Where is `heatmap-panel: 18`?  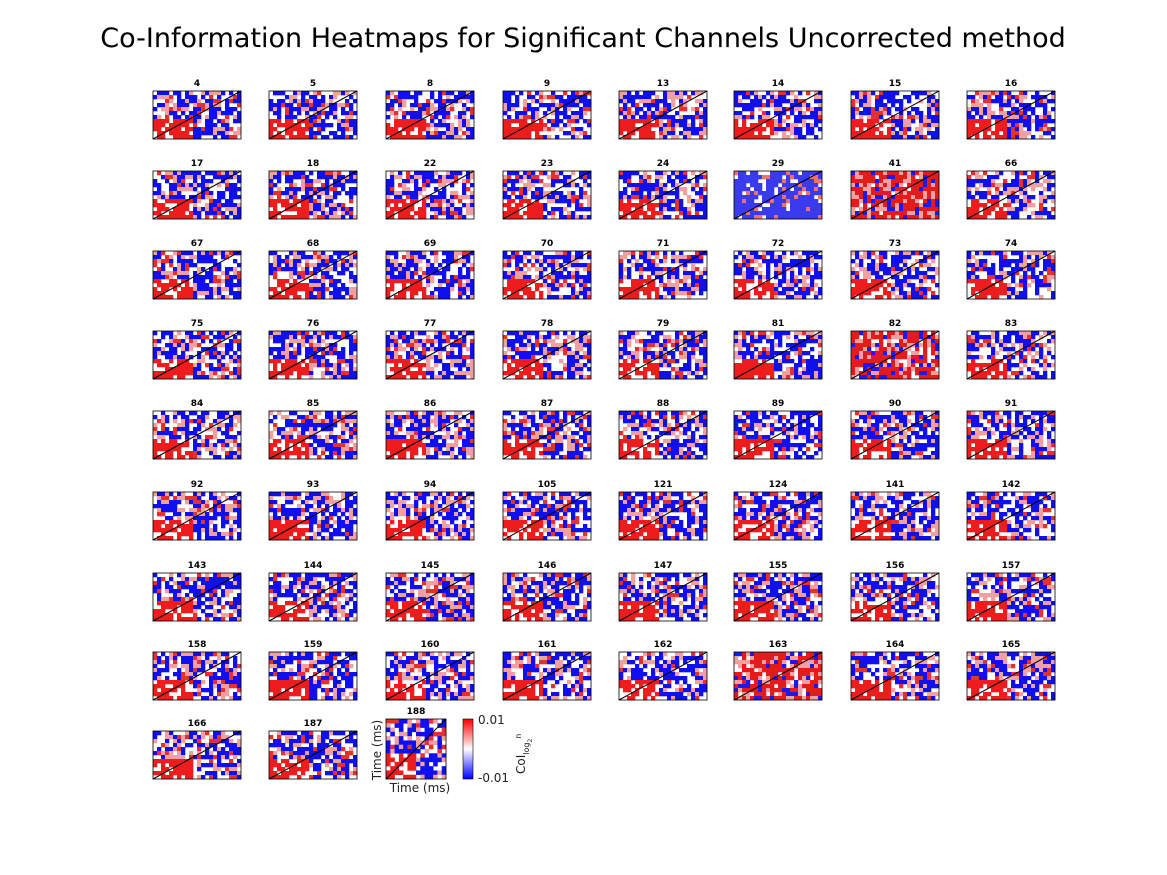 heatmap-panel: 18 is located at coordinates (313, 189).